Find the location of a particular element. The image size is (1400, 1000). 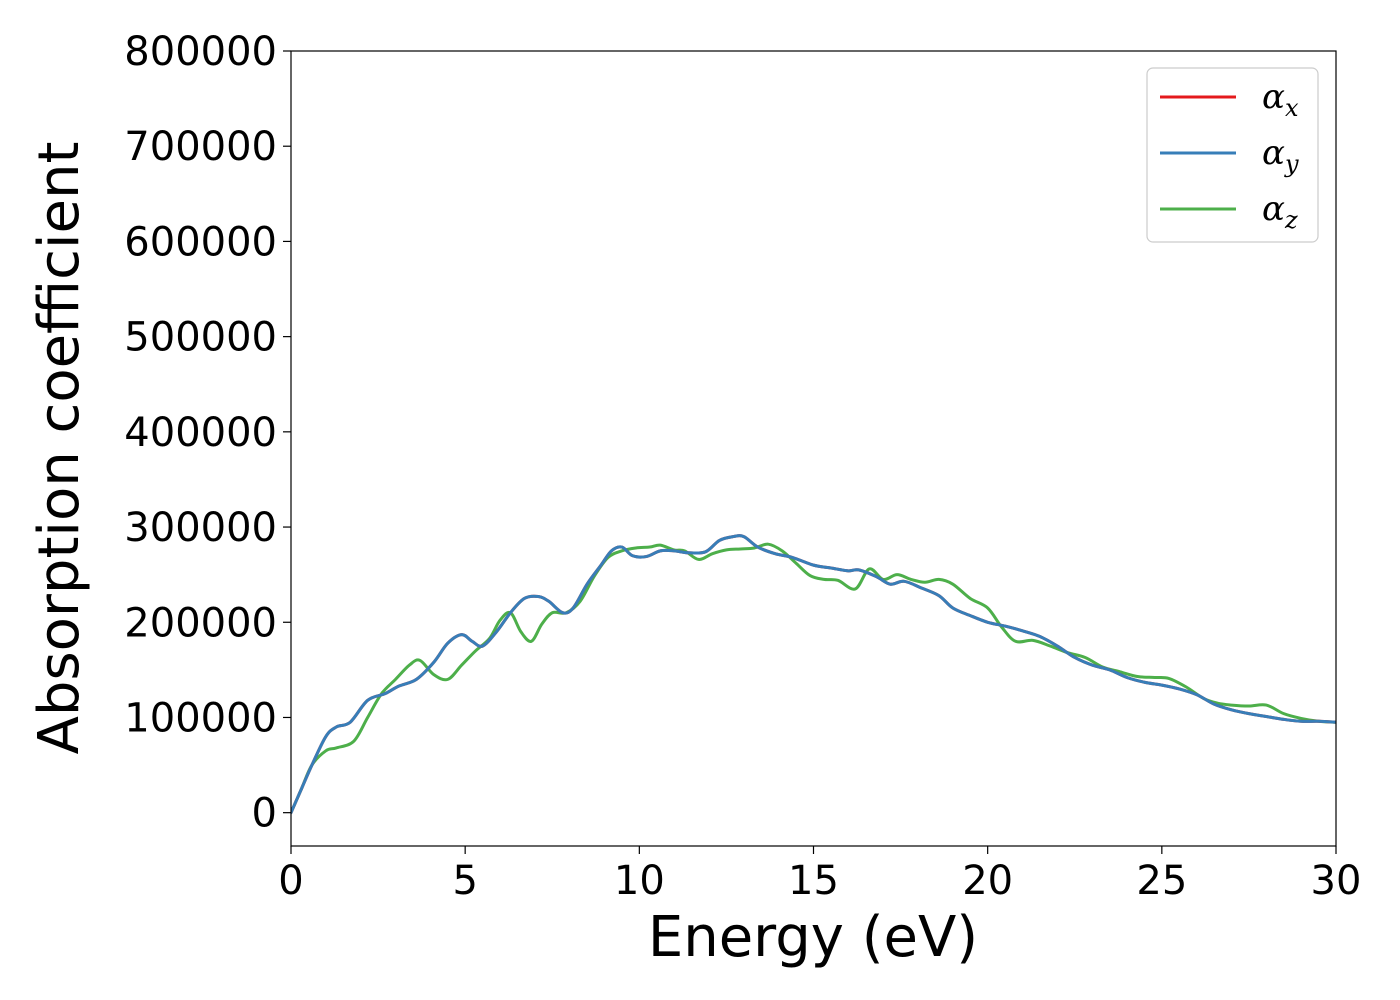

legend-label-subscript: y is located at coordinates (1291, 164).